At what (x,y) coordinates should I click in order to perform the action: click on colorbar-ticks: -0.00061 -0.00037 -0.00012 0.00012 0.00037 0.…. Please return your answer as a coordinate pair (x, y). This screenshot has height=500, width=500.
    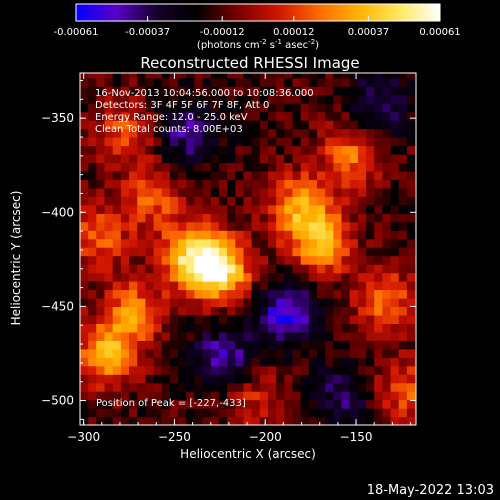
    Looking at the image, I should click on (257, 27).